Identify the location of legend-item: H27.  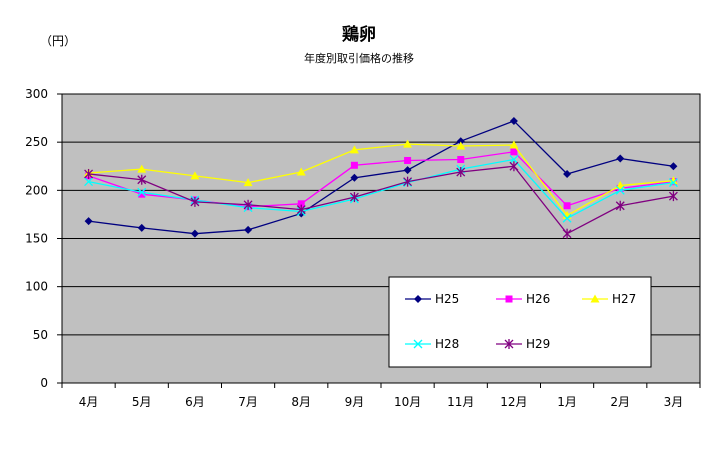
(609, 299).